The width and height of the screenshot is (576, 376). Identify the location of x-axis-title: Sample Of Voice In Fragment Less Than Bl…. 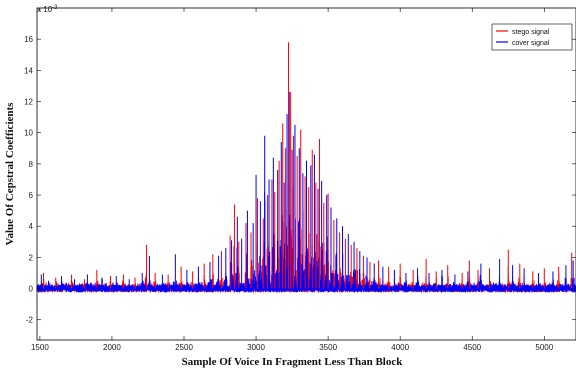
(293, 362).